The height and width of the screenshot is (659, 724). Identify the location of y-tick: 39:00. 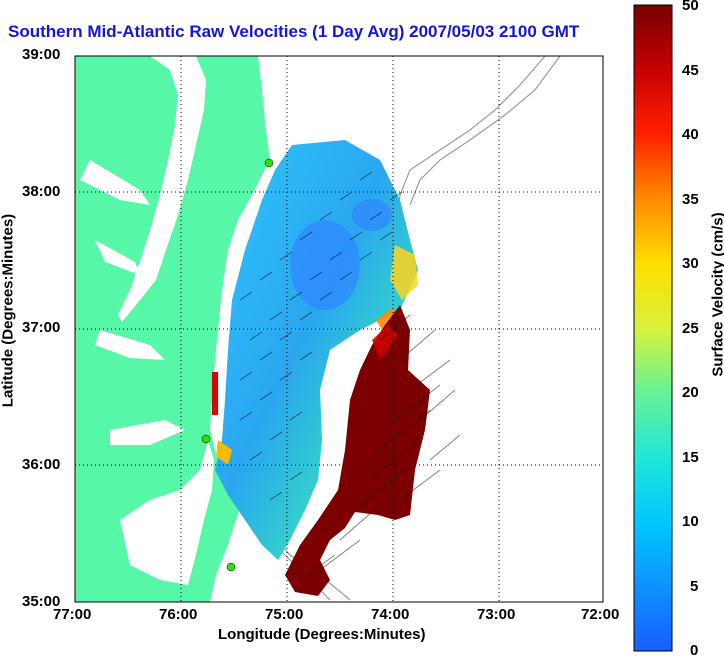
(41, 54).